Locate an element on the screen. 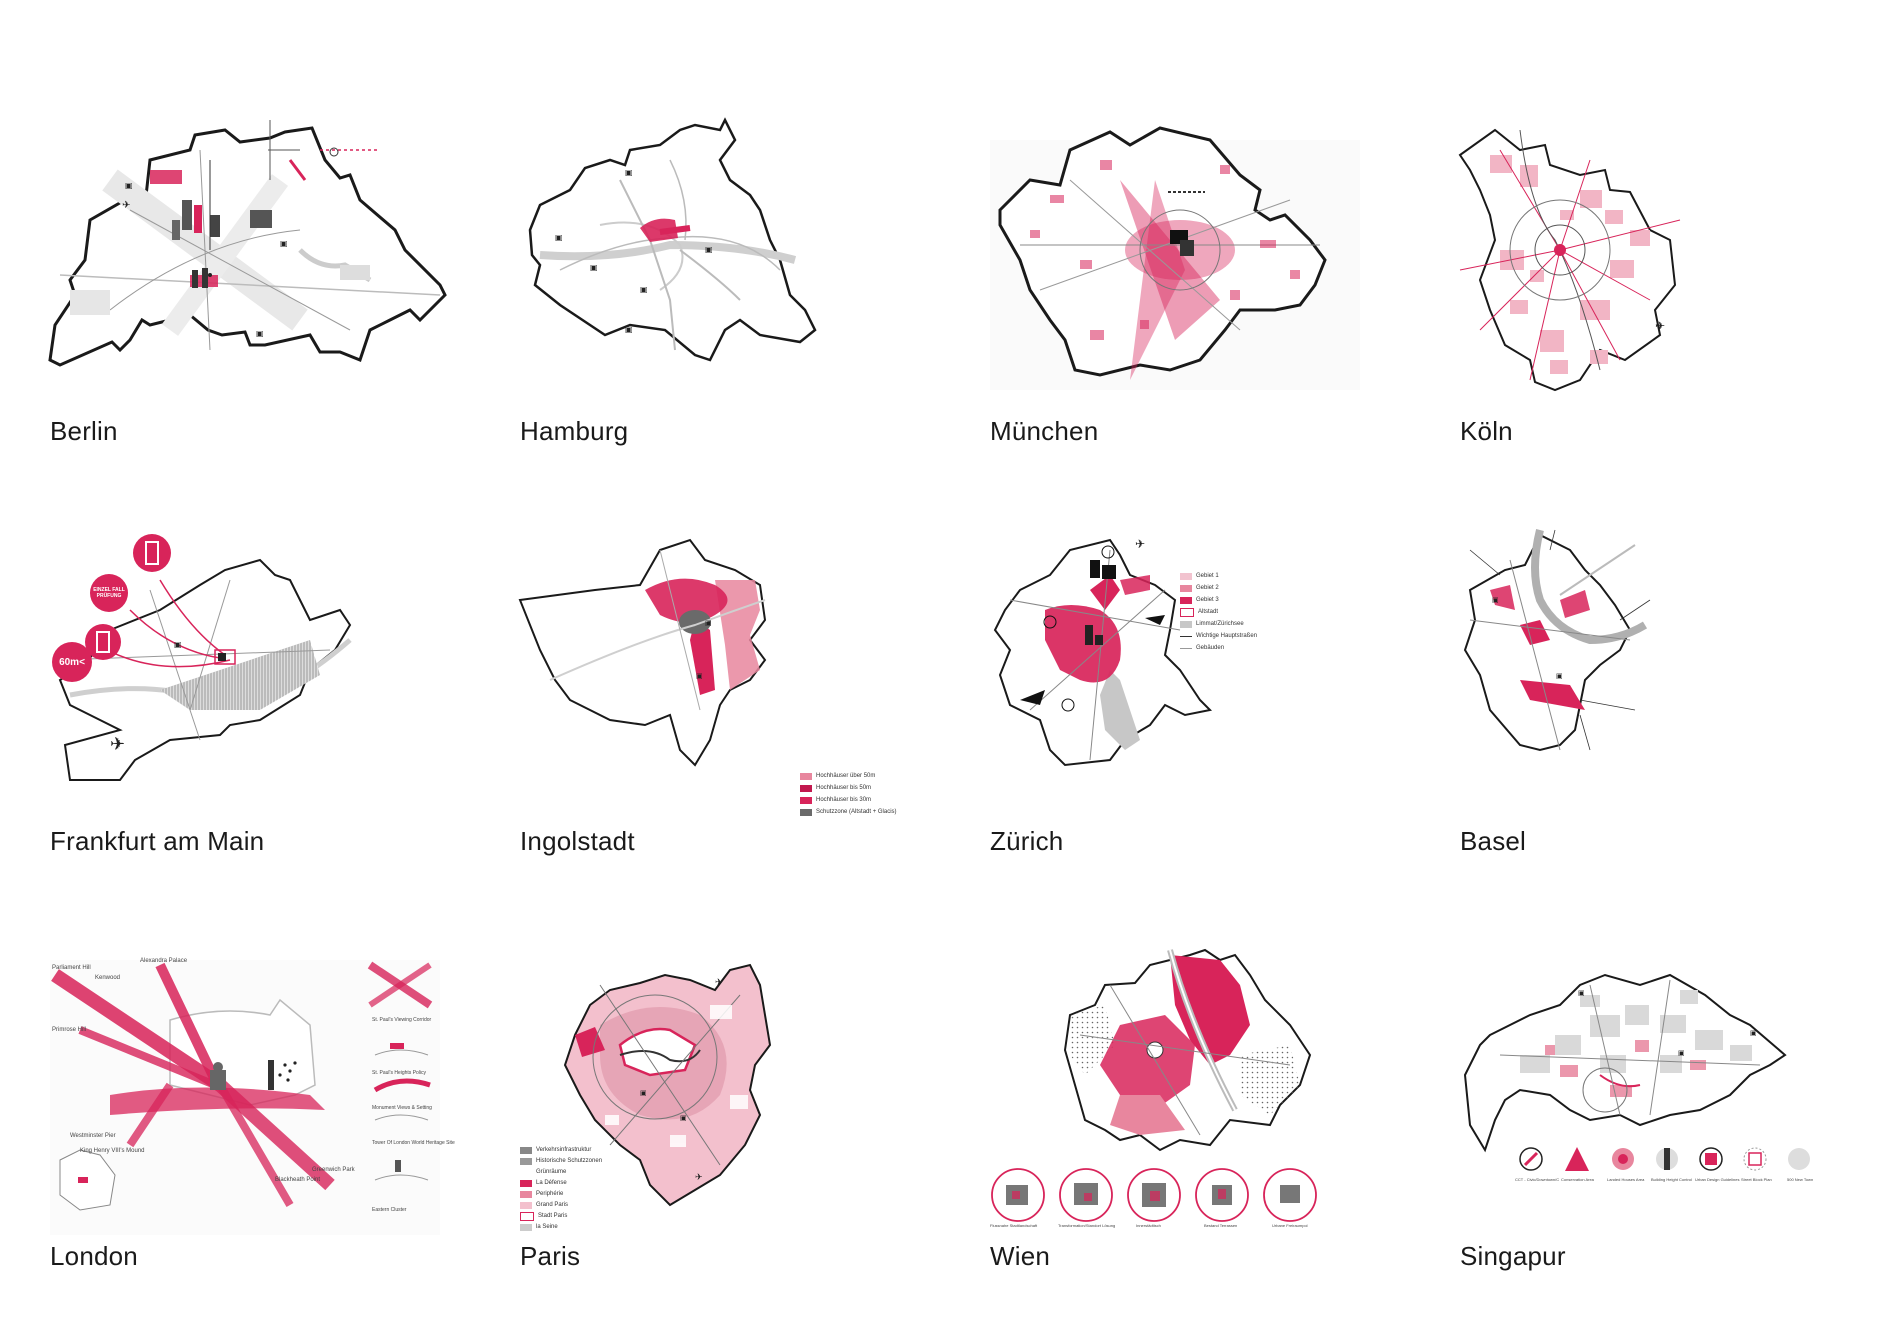  legend-row: Gebiet 3 is located at coordinates (1218, 600).